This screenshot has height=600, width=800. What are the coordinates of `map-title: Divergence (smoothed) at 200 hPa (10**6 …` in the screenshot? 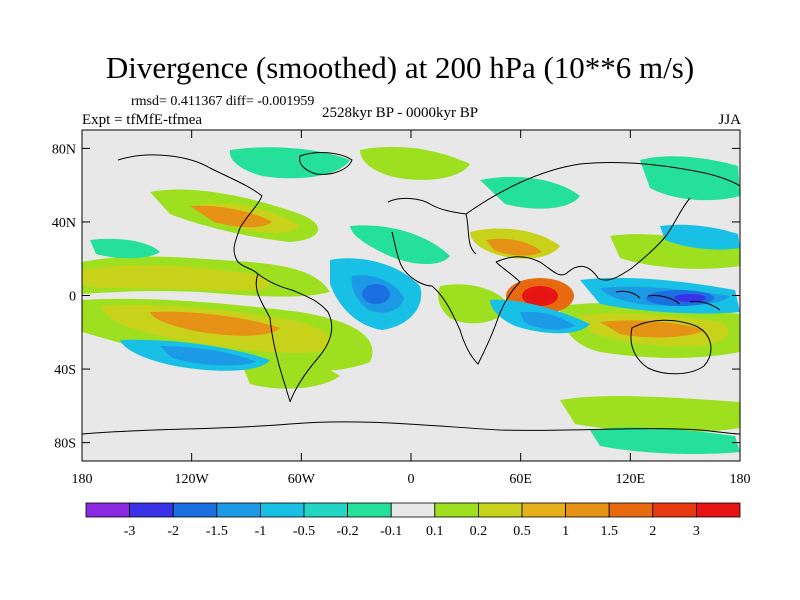 It's located at (400, 67).